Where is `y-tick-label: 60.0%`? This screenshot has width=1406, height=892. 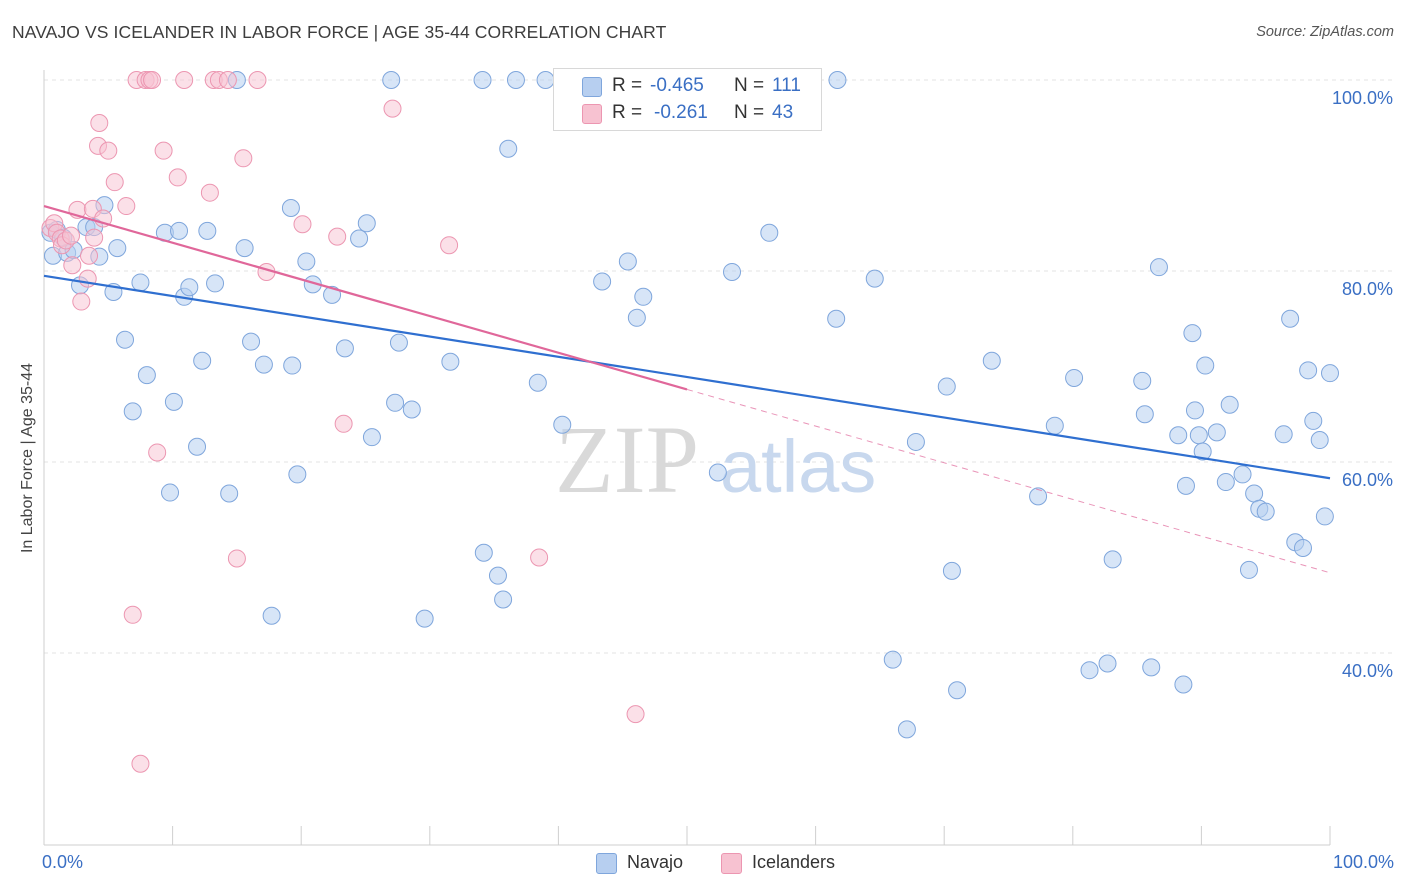
y-tick-label: 60.0% is located at coordinates (1367, 480).